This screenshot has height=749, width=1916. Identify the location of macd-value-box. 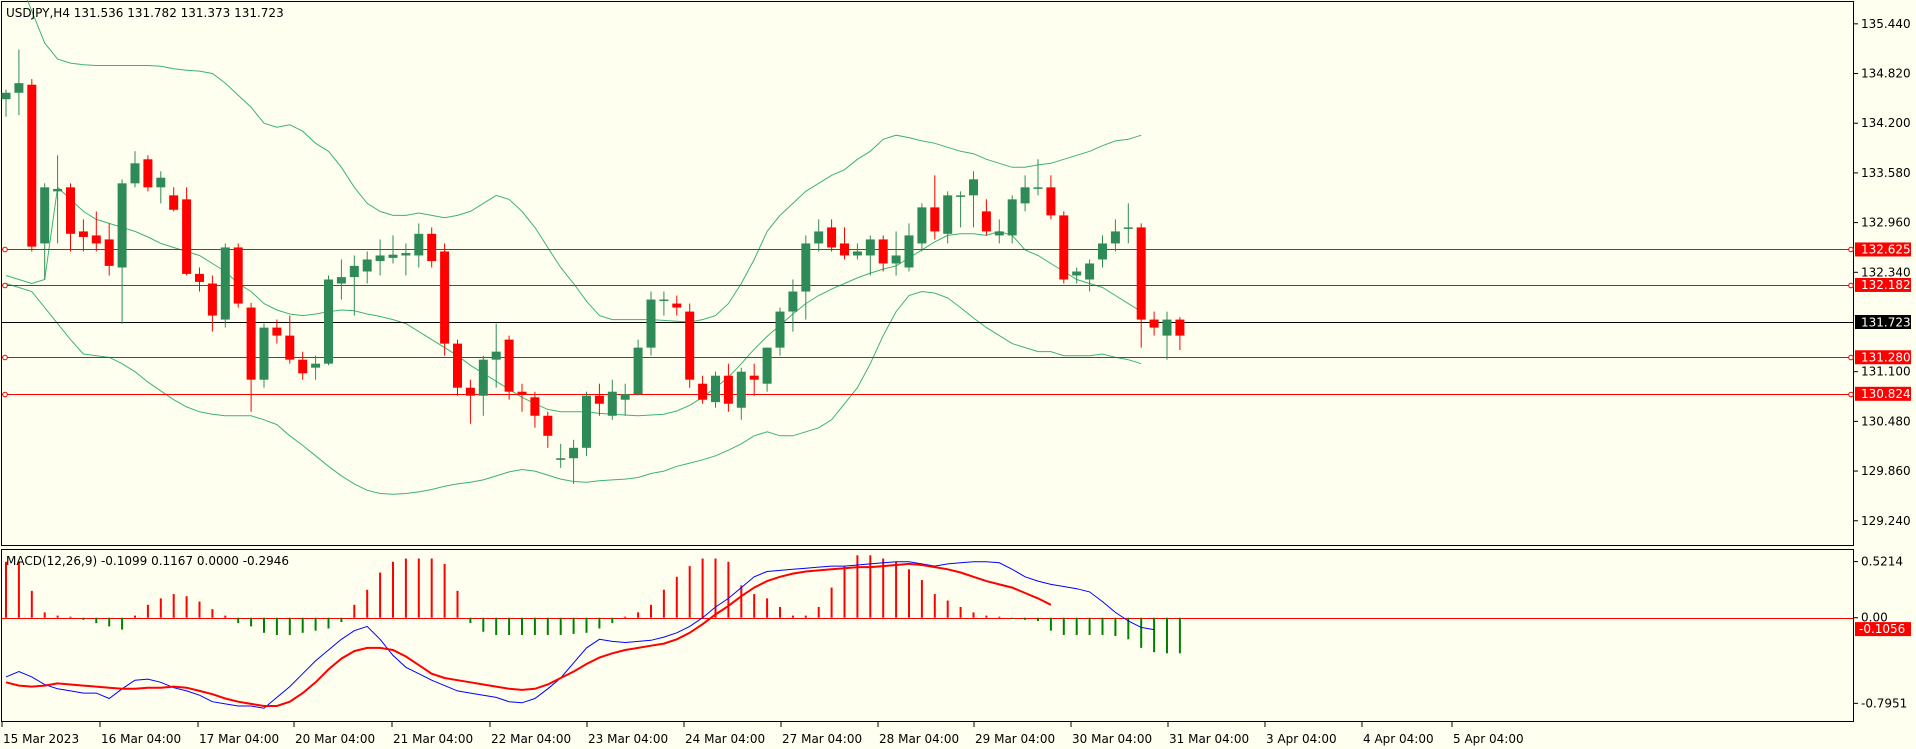
(1883, 629).